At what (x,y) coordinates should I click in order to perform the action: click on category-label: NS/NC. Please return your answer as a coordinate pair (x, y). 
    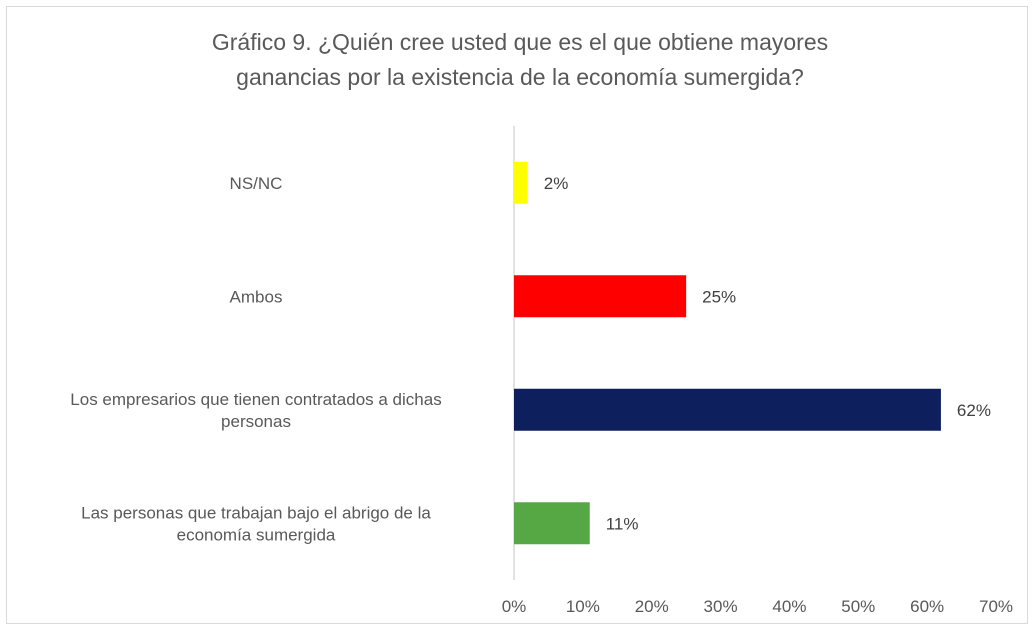
    Looking at the image, I should click on (256, 183).